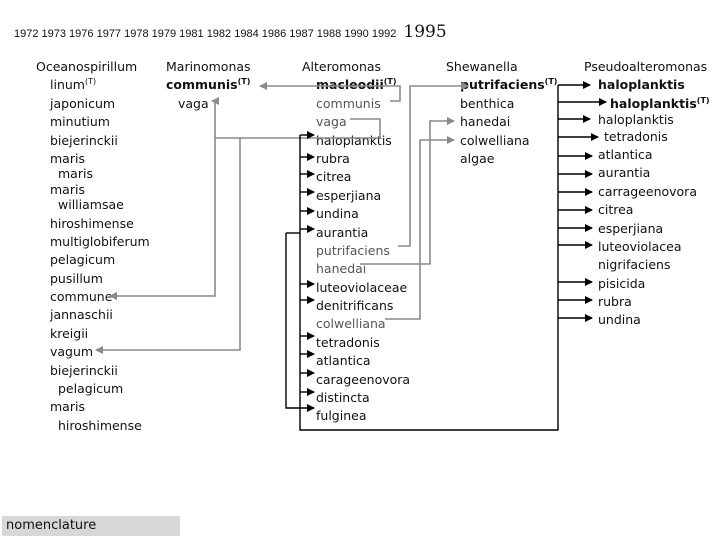  Describe the element at coordinates (208, 66) in the screenshot. I see `genus-marinomonas: Marinomonas` at that location.